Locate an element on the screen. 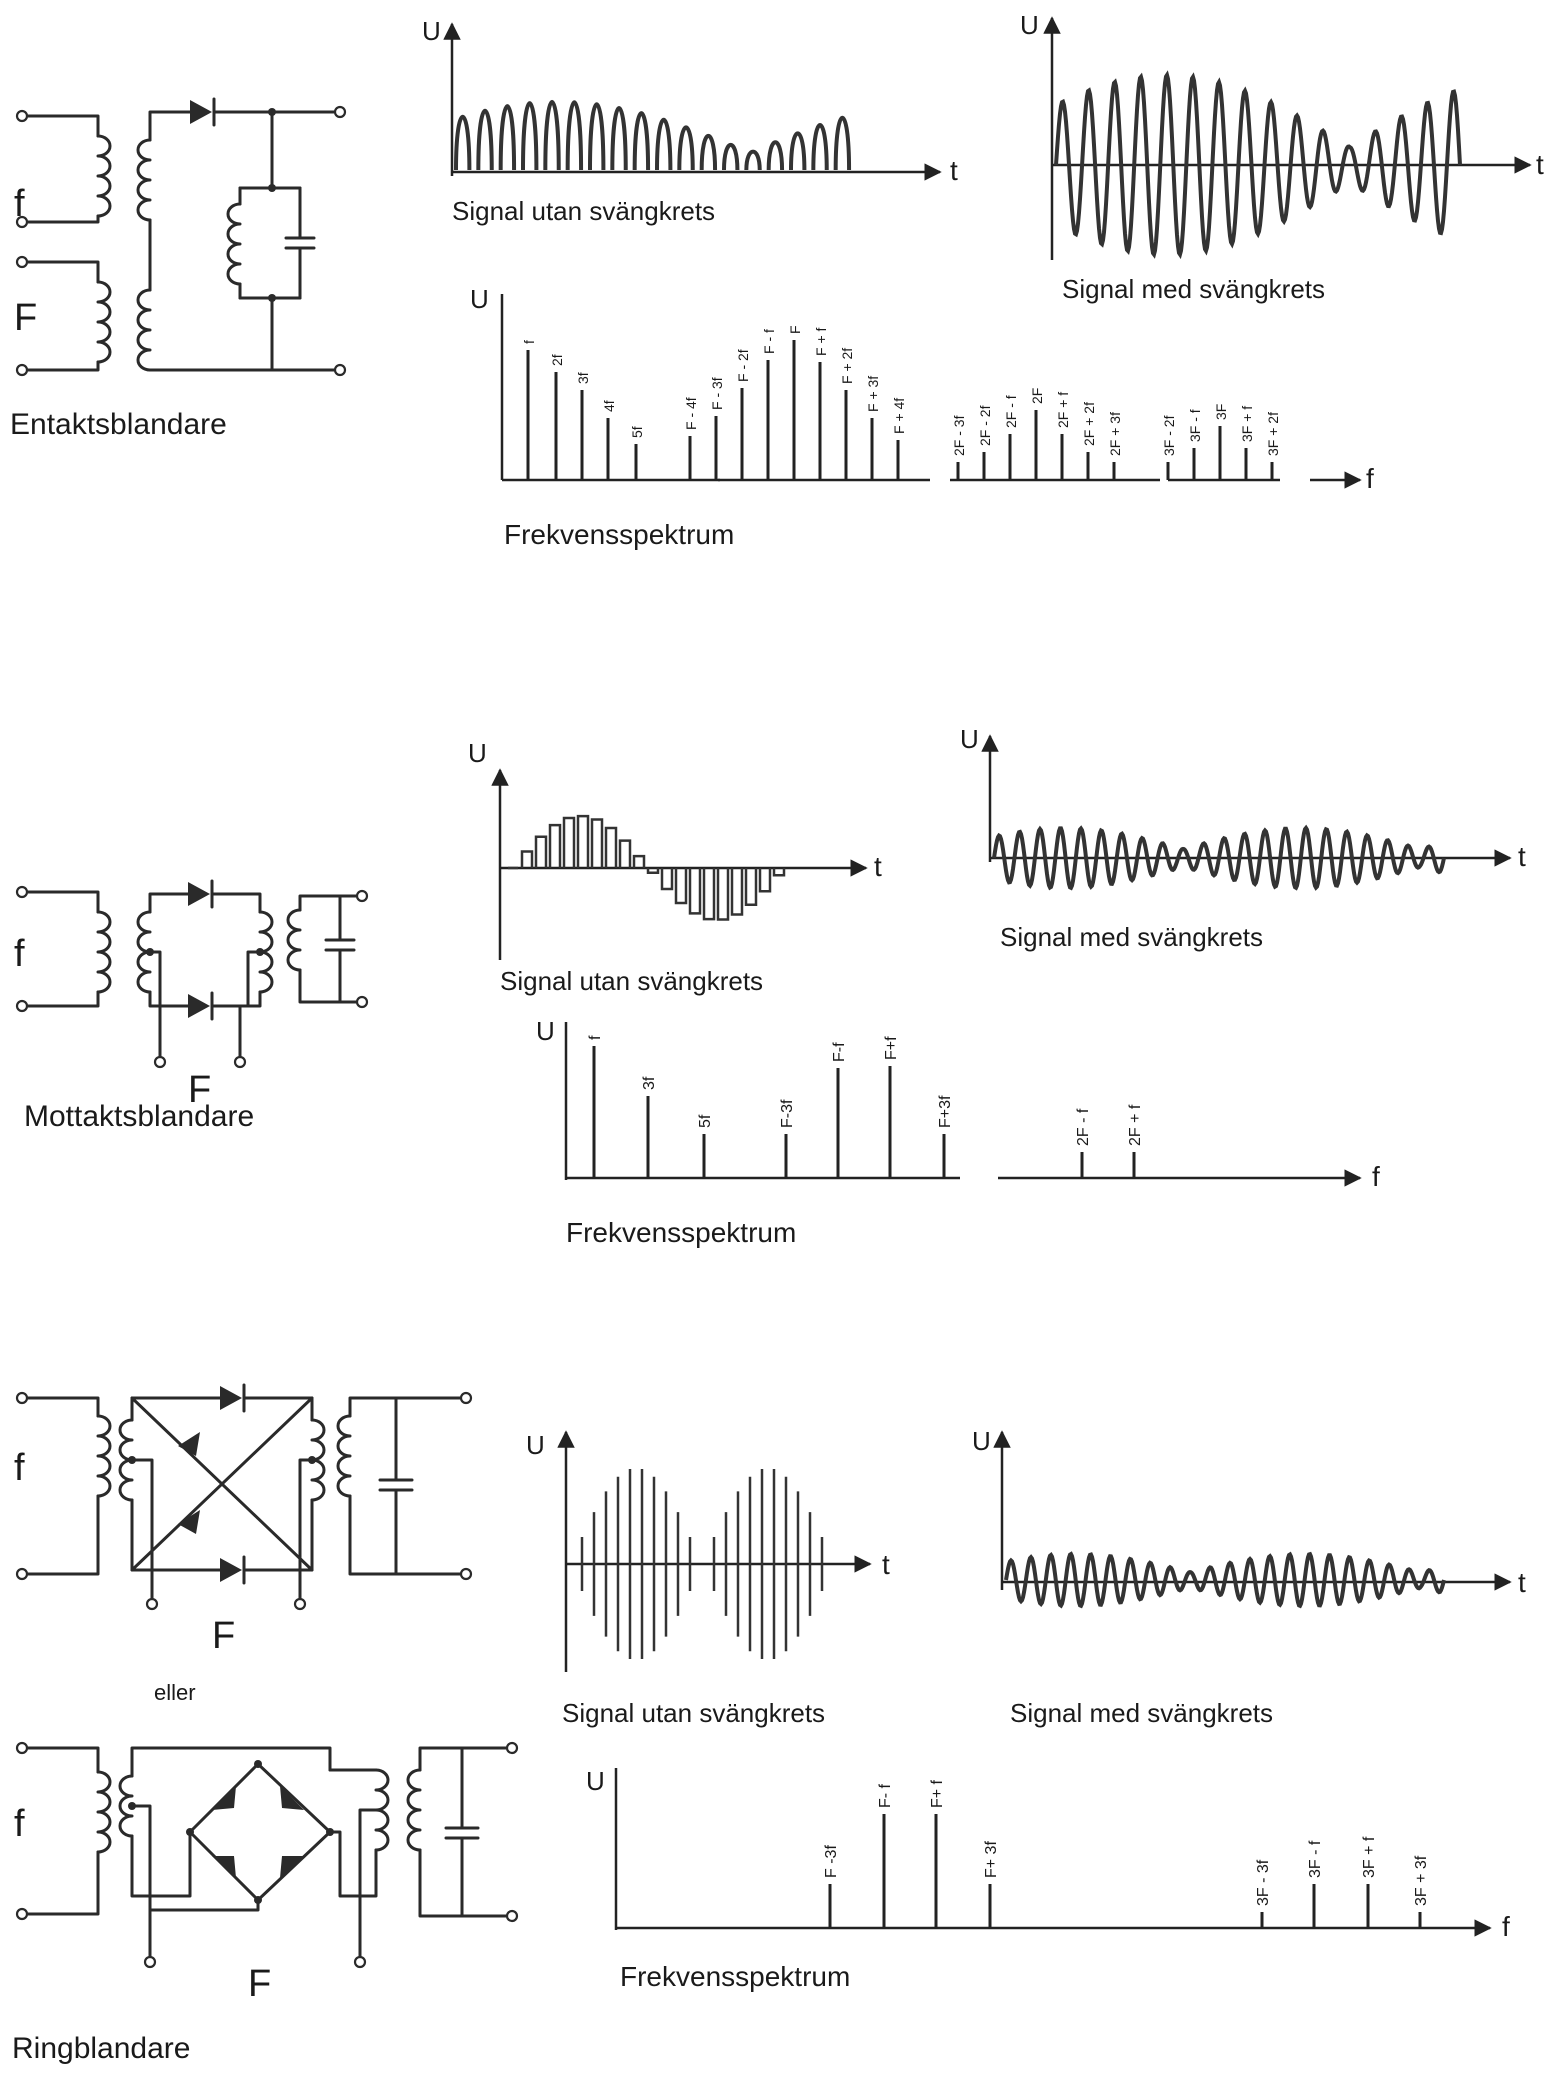  spectrum-mottakt: f 3f 5f F-3f F-f F+f F+3f 2F - f 2F + f is located at coordinates (963, 1104).